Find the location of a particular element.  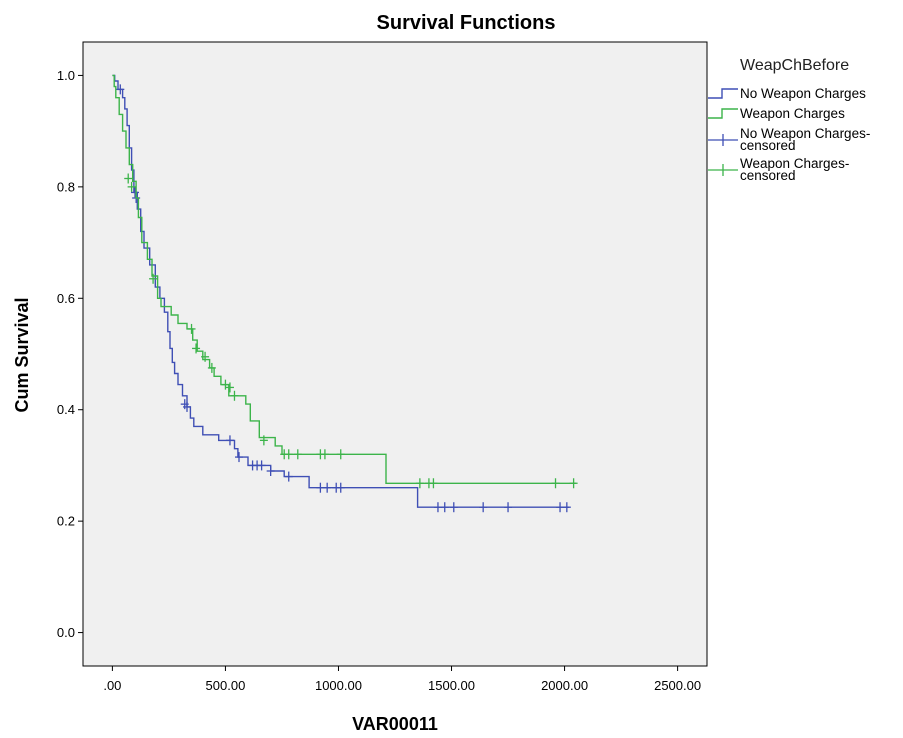

x-axis-ticks: .00 500.00 1000.00 1500.00 2000.00 2500.00 is located at coordinates (402, 679).